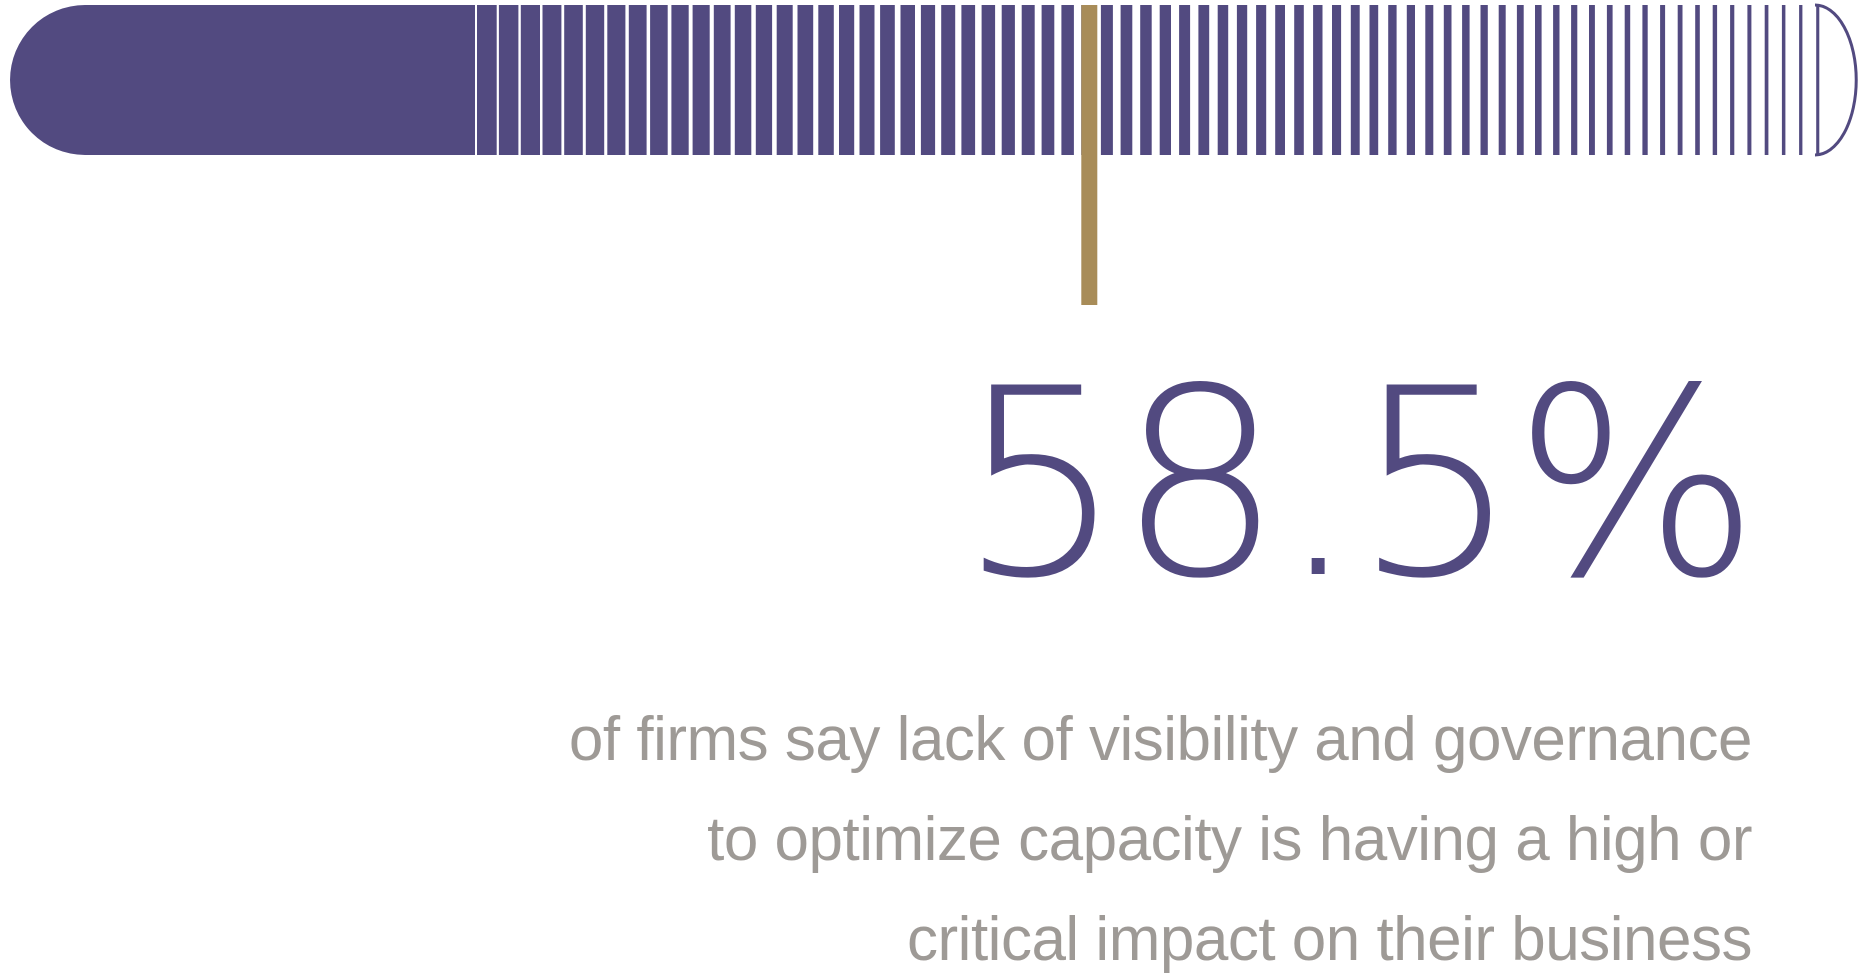 Image resolution: width=1864 pixels, height=976 pixels. What do you see at coordinates (1089, 155) in the screenshot?
I see `value-marker` at bounding box center [1089, 155].